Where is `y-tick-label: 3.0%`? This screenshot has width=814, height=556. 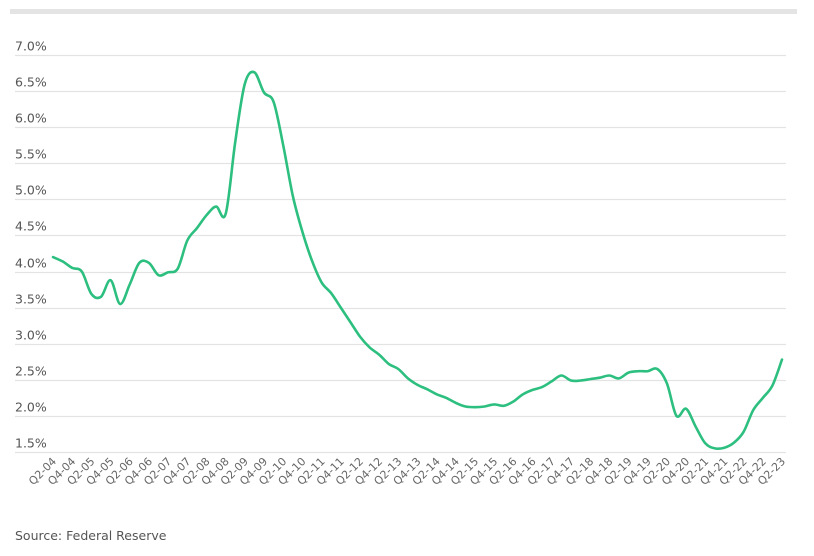
y-tick-label: 3.0% is located at coordinates (31, 335).